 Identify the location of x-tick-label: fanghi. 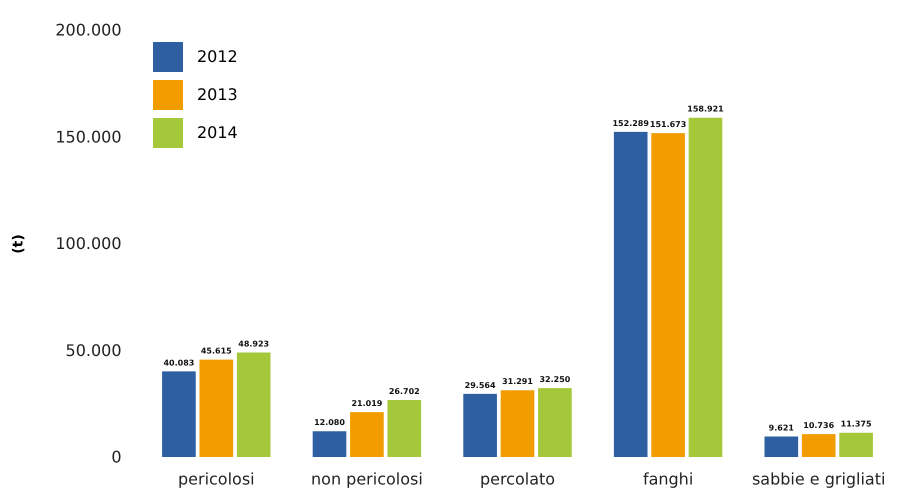
(668, 479).